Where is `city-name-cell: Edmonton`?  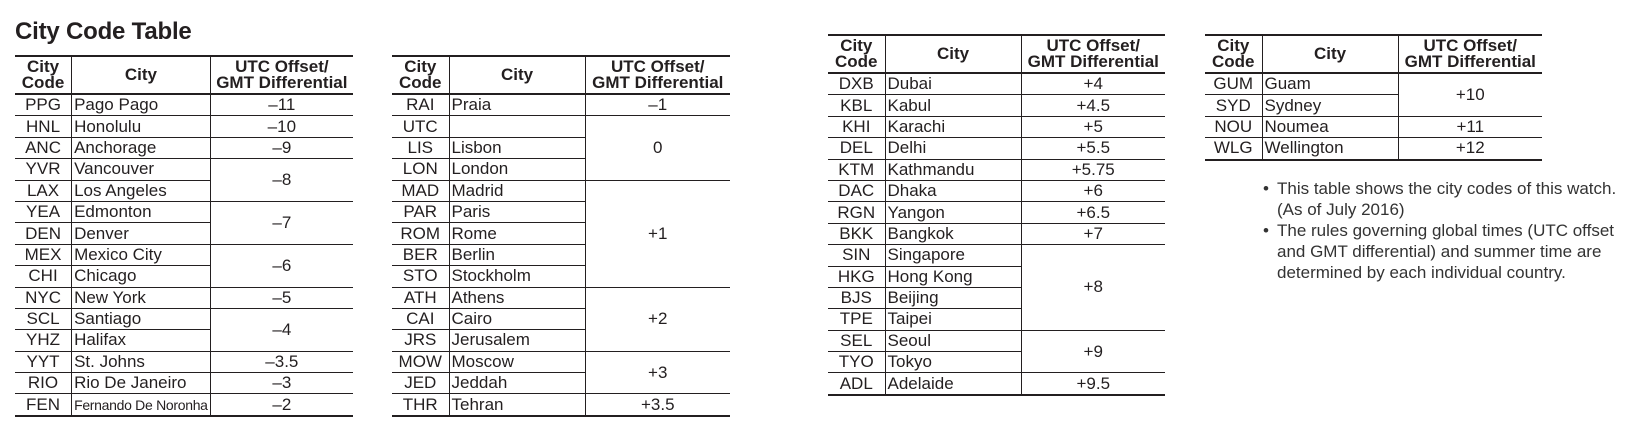
city-name-cell: Edmonton is located at coordinates (141, 212).